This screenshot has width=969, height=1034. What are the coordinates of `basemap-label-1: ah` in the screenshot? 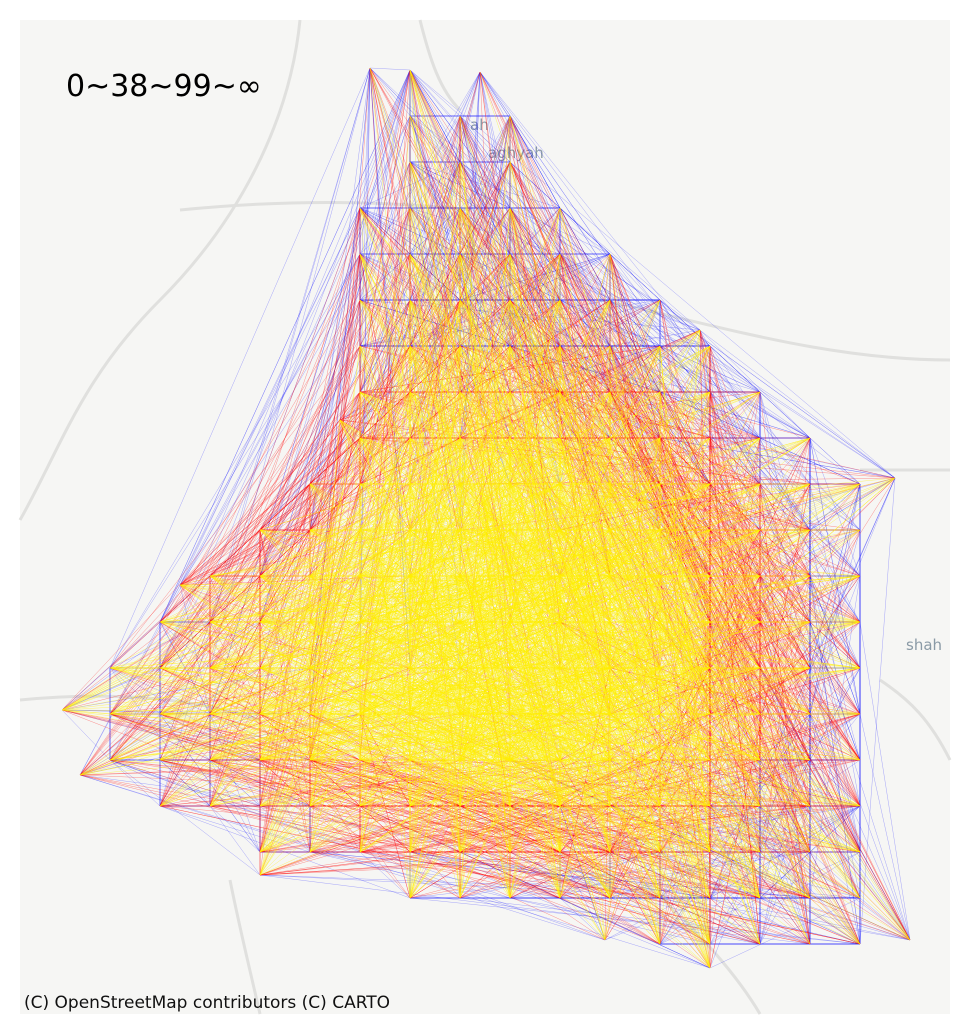 It's located at (479, 125).